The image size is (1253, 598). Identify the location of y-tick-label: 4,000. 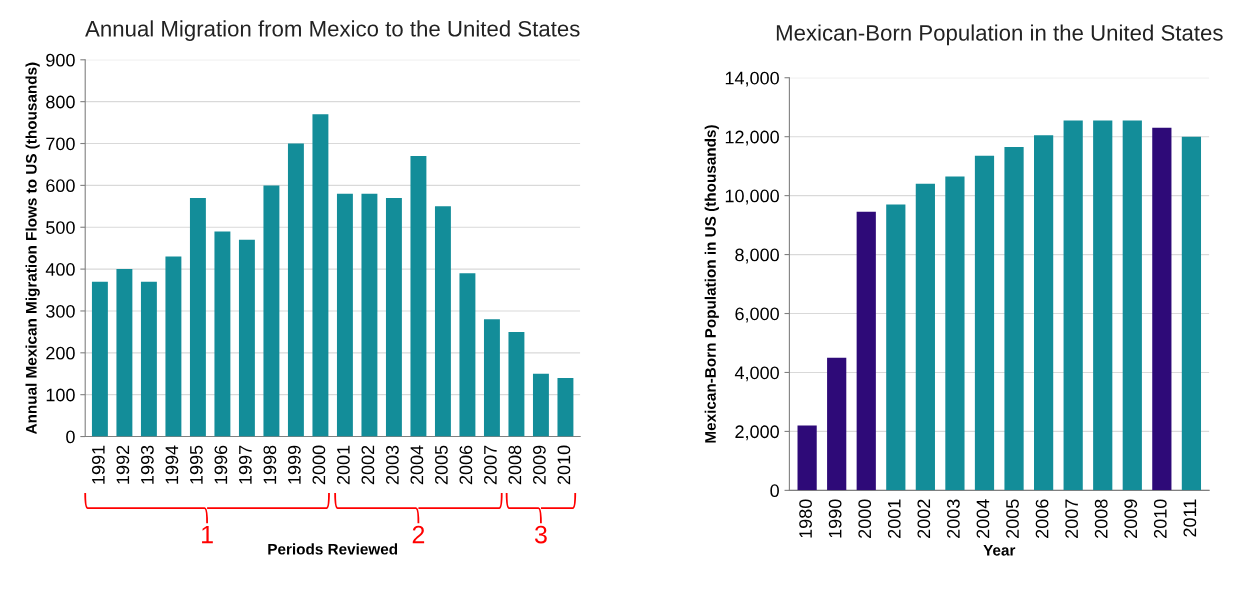
(756, 374).